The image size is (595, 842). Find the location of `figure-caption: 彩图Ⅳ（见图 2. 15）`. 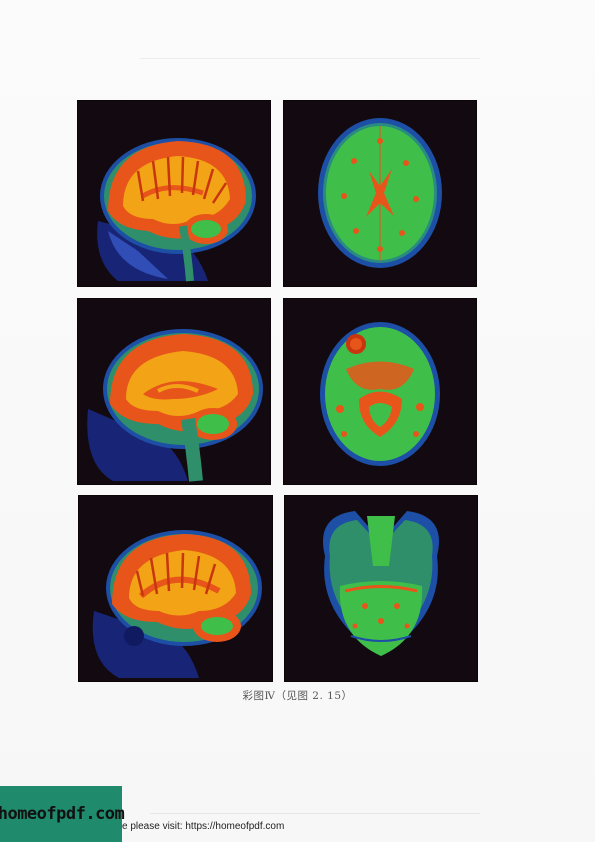

figure-caption: 彩图Ⅳ（见图 2. 15） is located at coordinates (297, 696).